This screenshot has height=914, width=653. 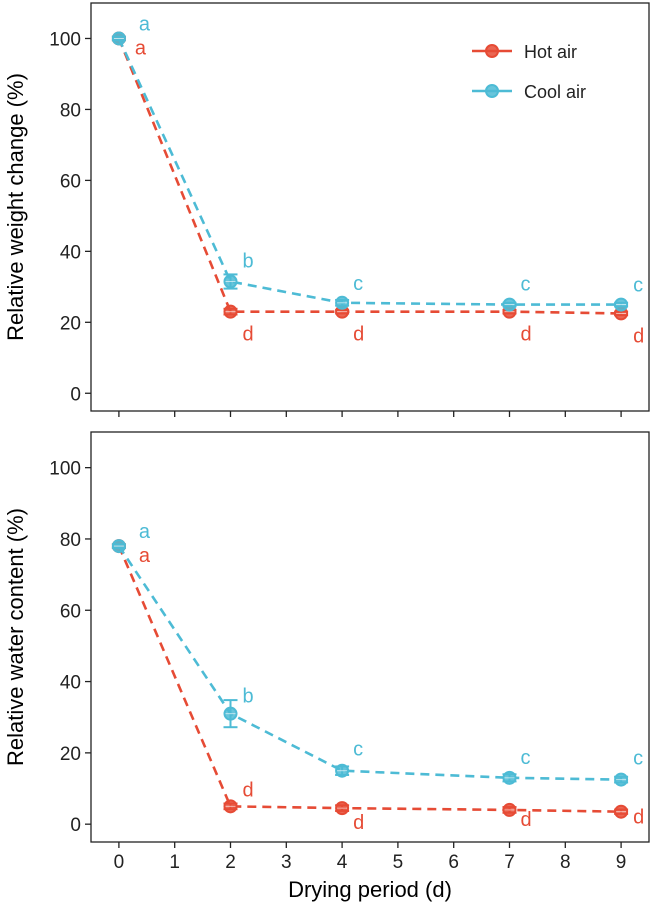 What do you see at coordinates (550, 52) in the screenshot?
I see `legend-label: Hot air` at bounding box center [550, 52].